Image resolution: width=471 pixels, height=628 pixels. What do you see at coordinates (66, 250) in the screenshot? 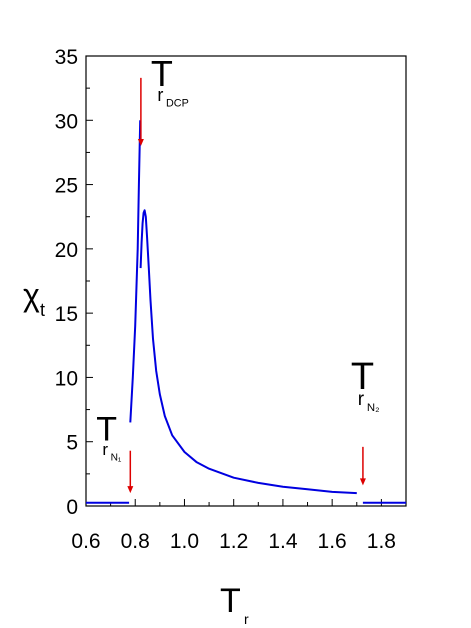
I see `y-tick-label: 20` at bounding box center [66, 250].